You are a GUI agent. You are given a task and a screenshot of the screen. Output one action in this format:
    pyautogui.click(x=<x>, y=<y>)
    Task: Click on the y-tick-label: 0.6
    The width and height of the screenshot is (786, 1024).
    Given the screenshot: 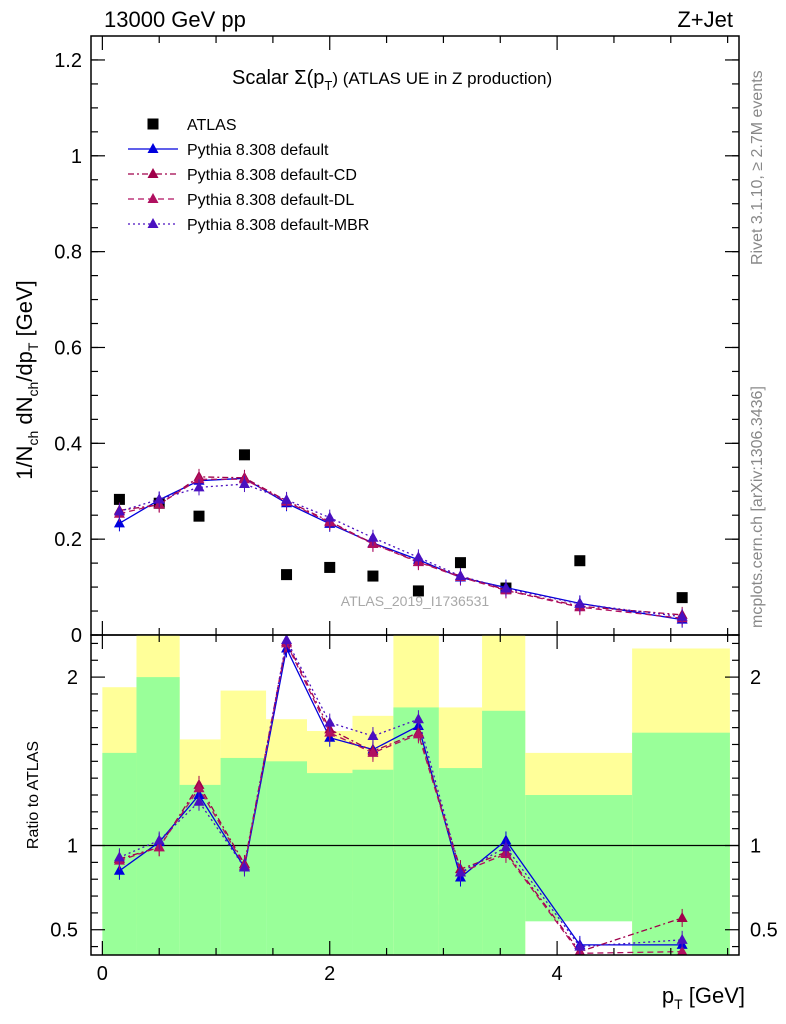 What is the action you would take?
    pyautogui.click(x=68, y=348)
    